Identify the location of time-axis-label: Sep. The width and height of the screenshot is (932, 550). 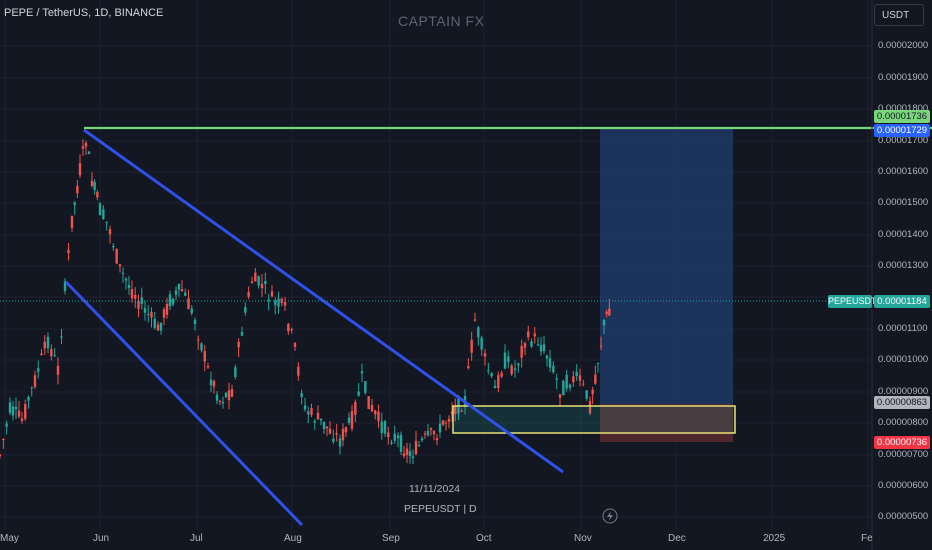
(391, 538).